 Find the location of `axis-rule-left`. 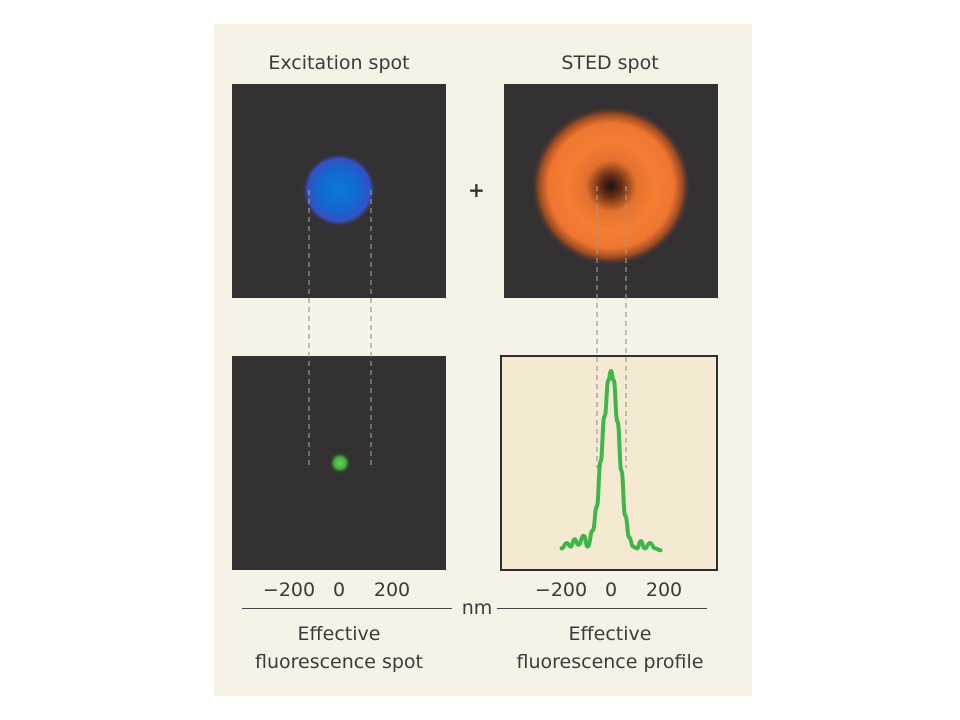

axis-rule-left is located at coordinates (347, 608).